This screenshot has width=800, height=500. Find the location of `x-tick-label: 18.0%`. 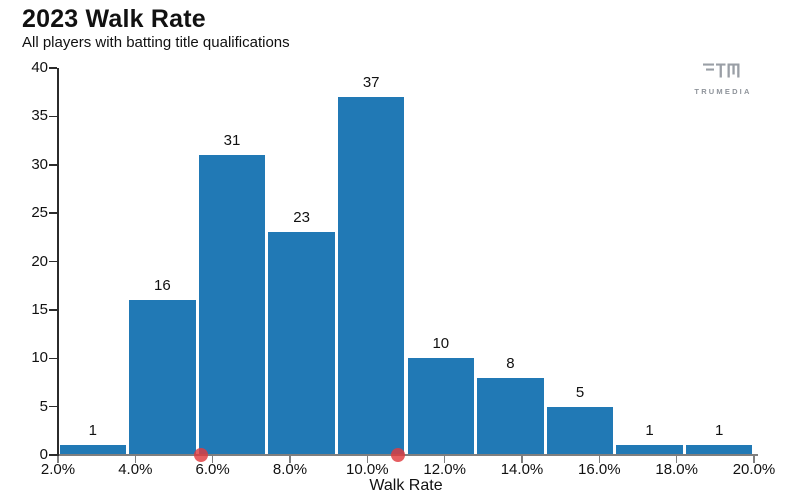

x-tick-label: 18.0% is located at coordinates (676, 469).